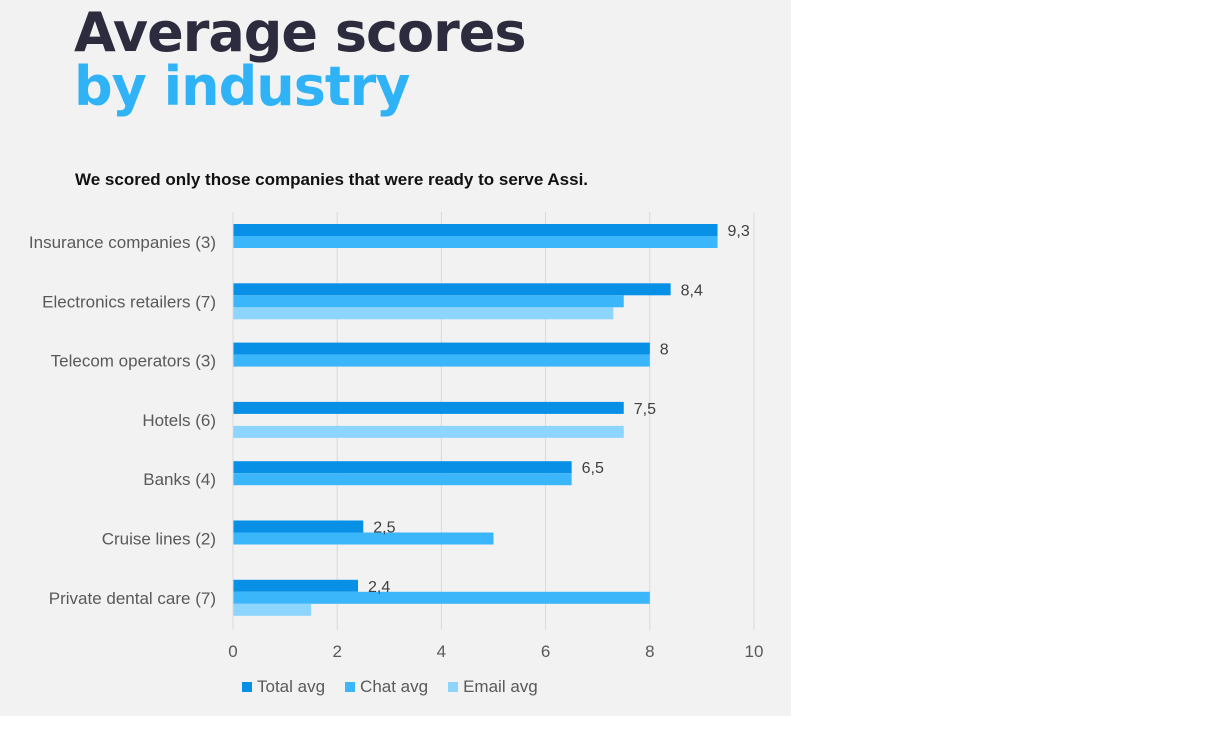 This screenshot has height=739, width=1213. Describe the element at coordinates (692, 290) in the screenshot. I see `data-label-1: 8,4` at that location.